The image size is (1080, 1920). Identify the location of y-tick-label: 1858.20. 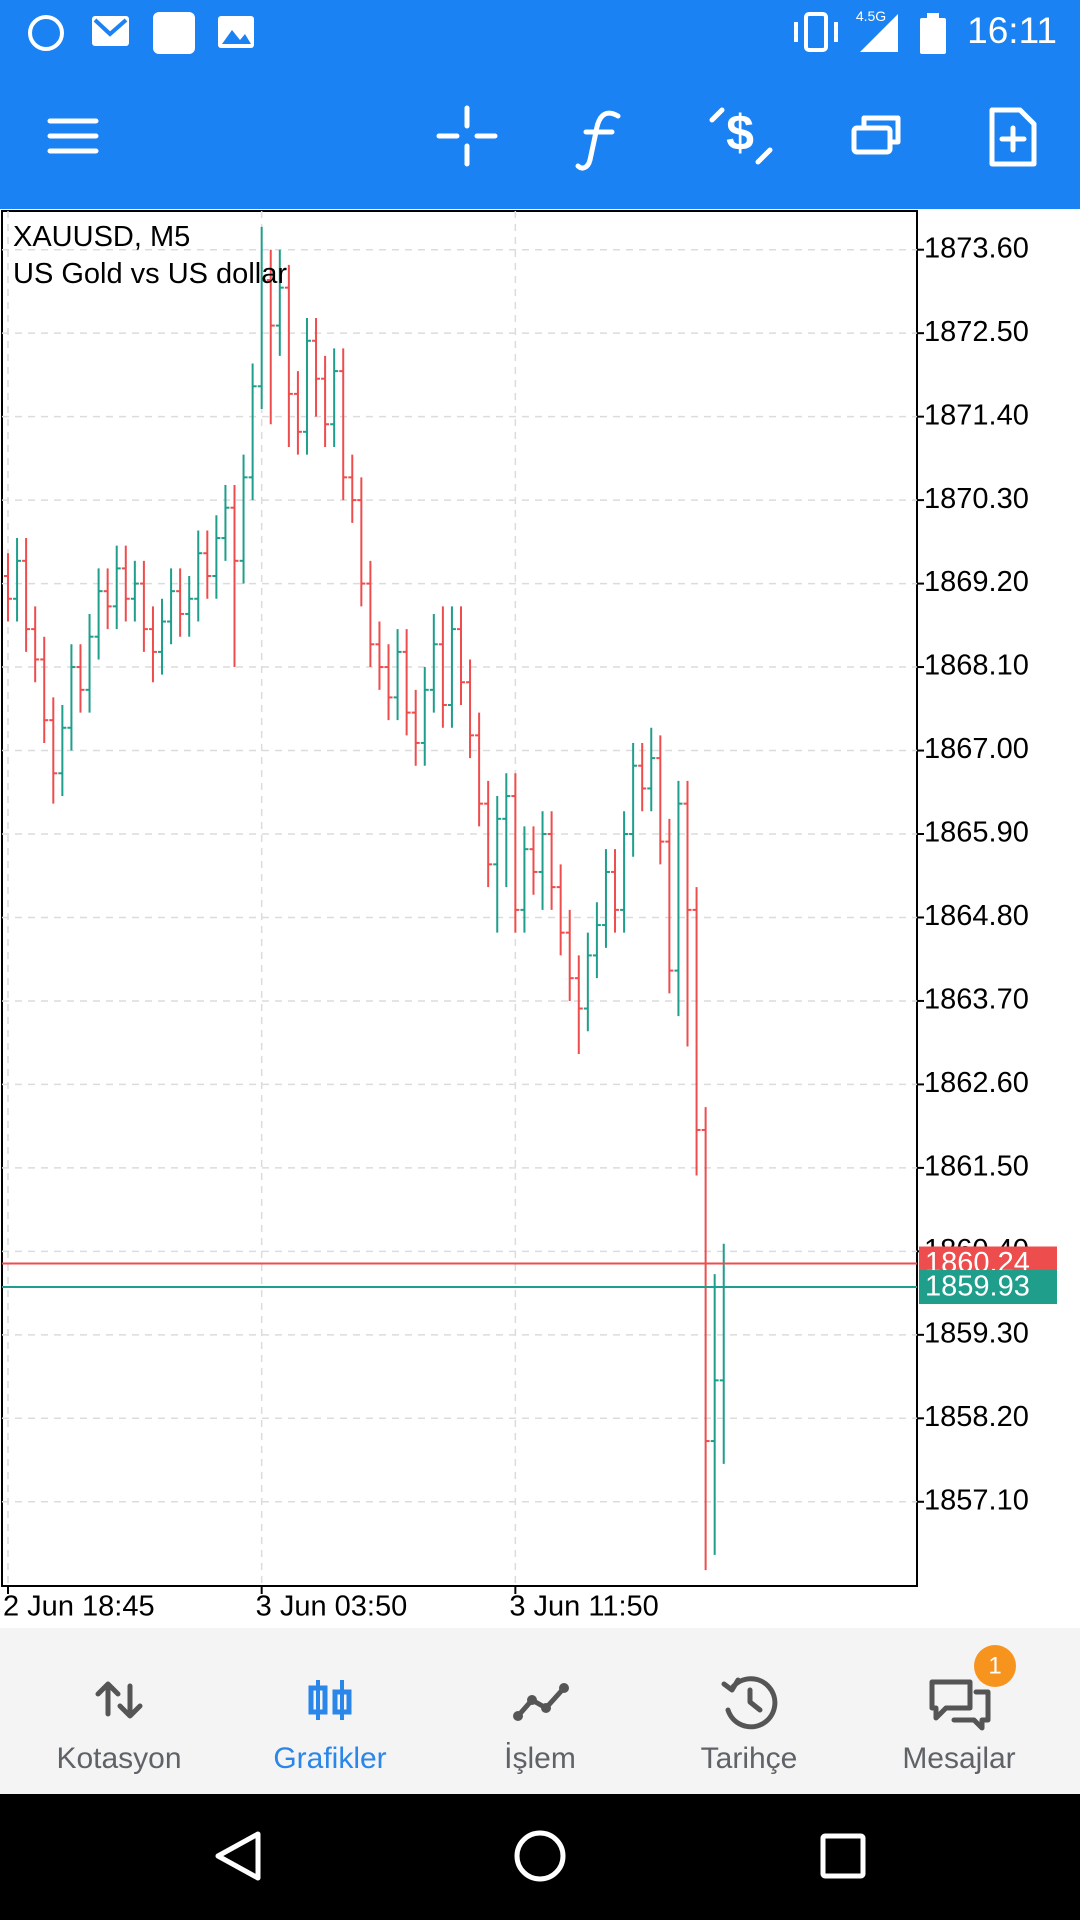
(976, 1417).